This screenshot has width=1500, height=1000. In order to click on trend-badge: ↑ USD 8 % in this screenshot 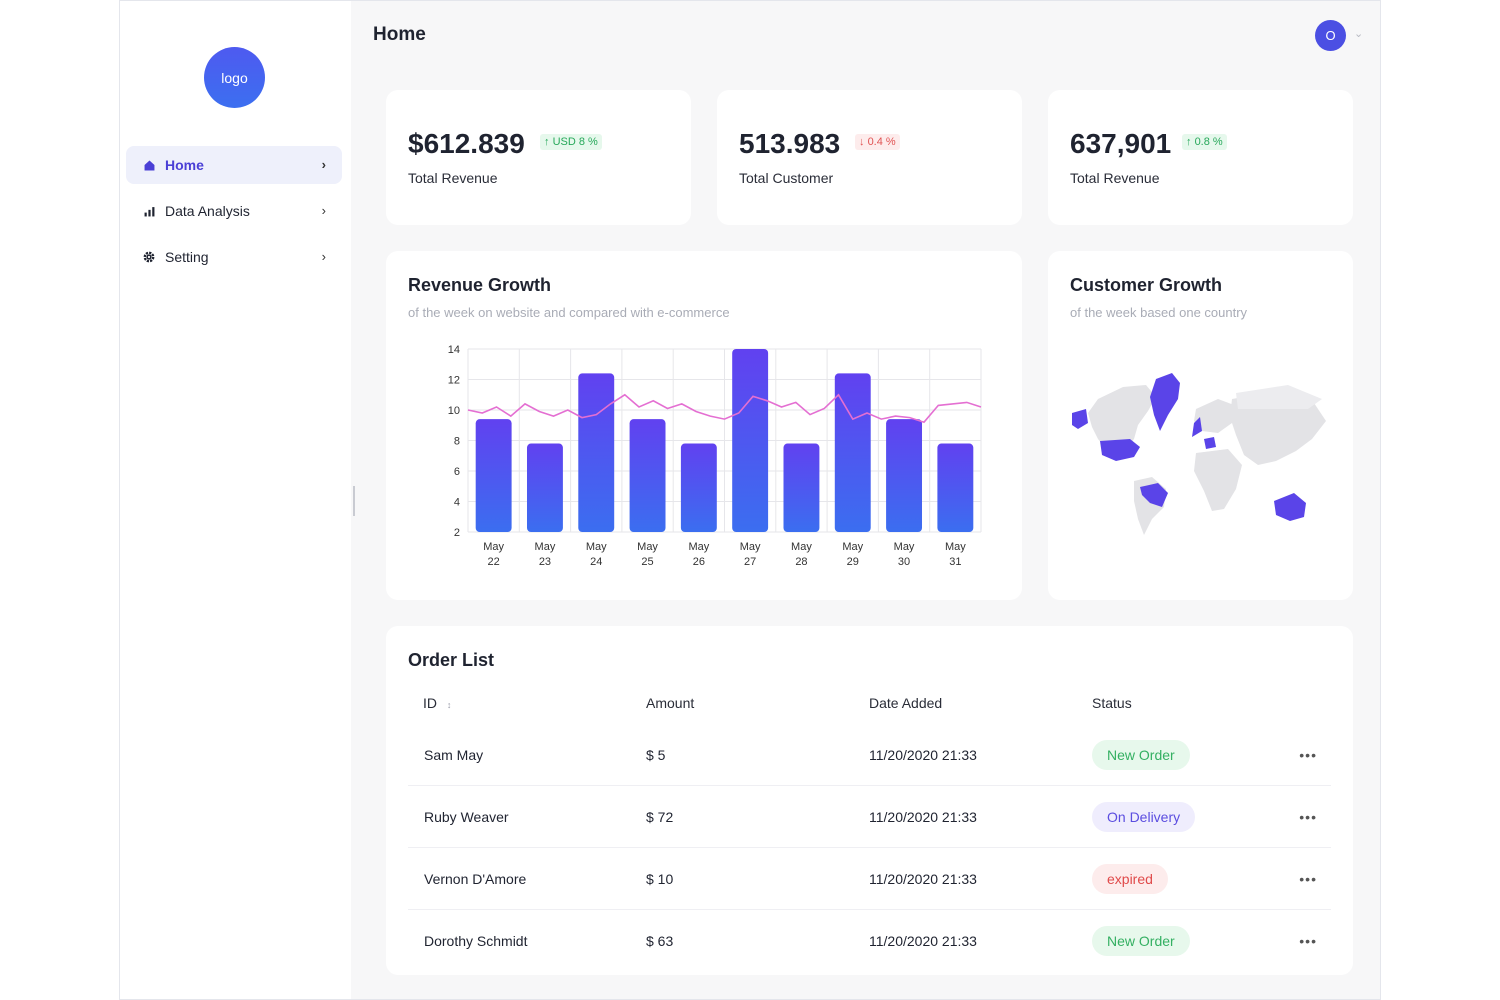, I will do `click(571, 142)`.